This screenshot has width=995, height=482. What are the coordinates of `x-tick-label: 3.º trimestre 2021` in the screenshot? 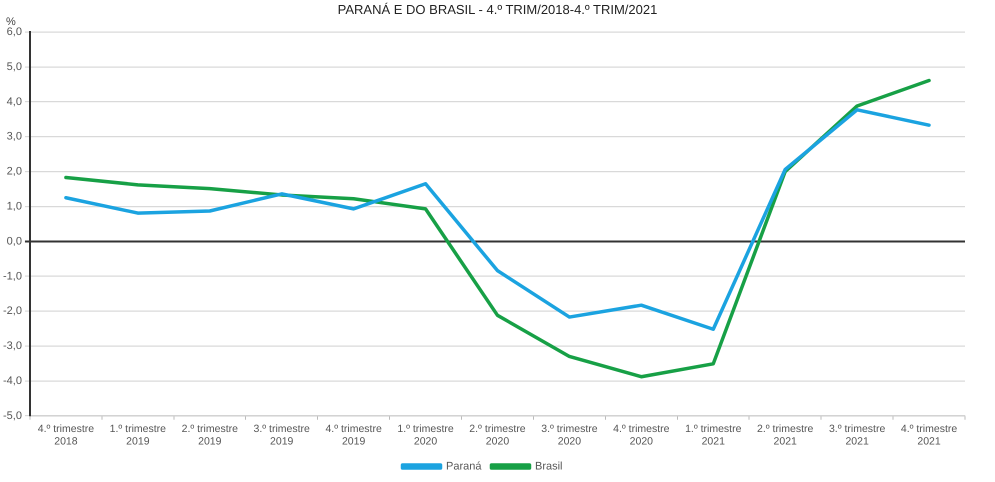 It's located at (857, 435).